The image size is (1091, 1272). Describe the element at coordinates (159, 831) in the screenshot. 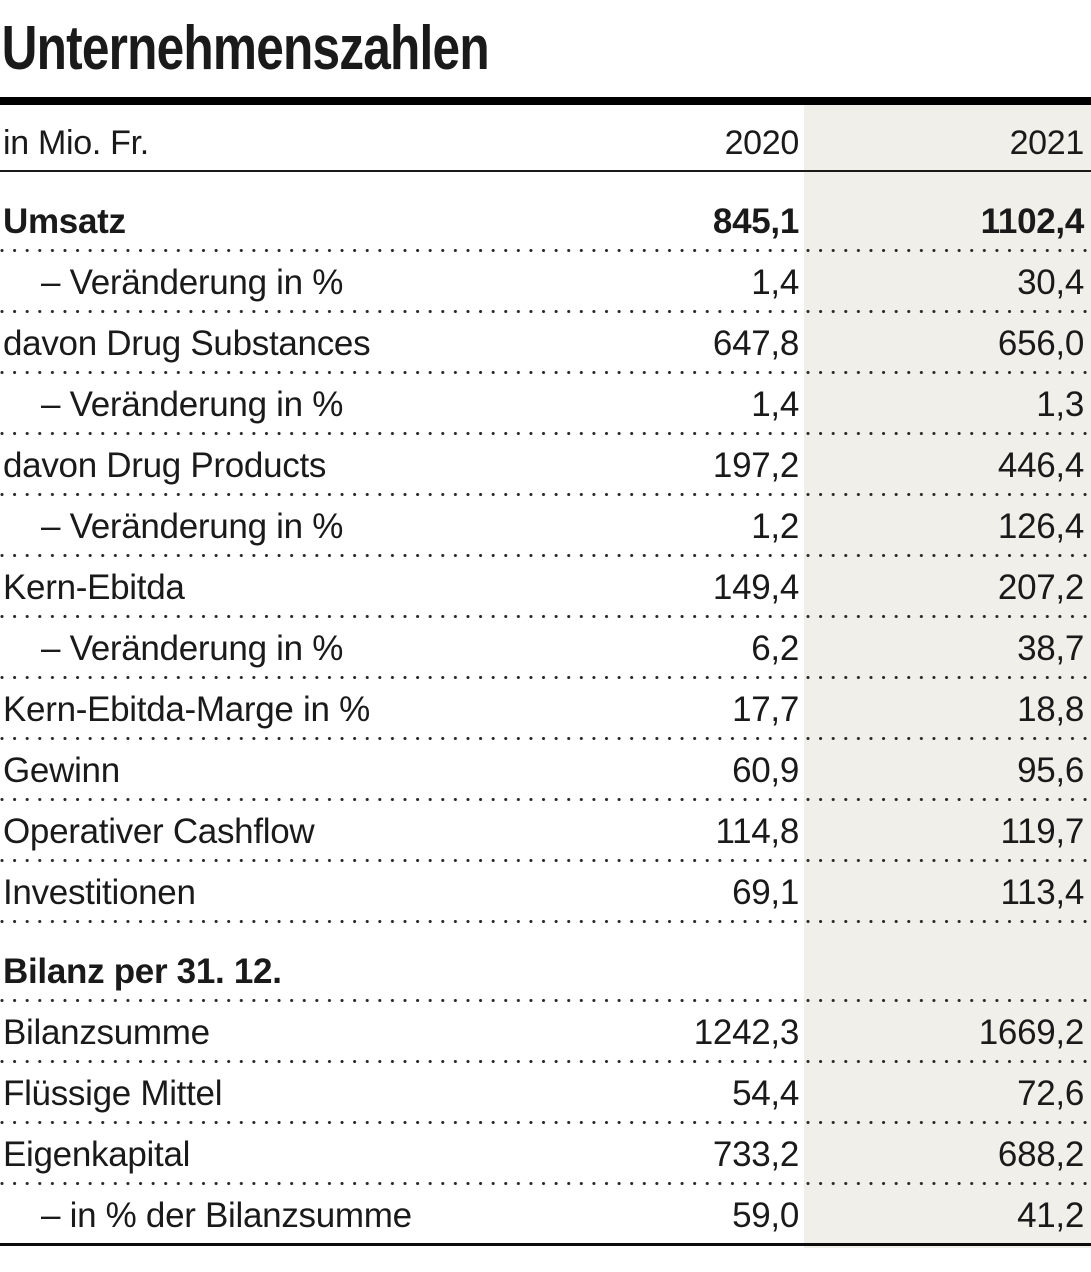

I see `row-label: Operativer Cashflow` at that location.